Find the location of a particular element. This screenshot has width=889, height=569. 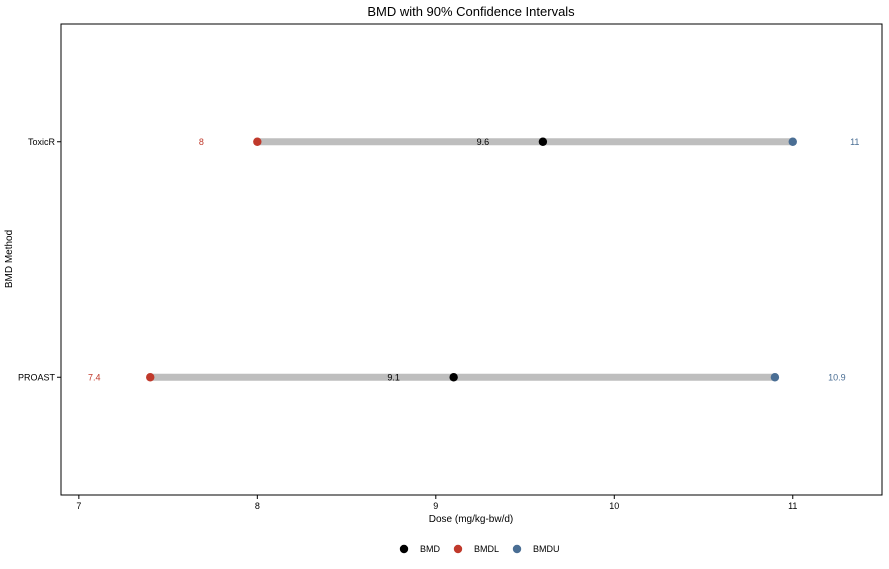

legend-bmdl-swatch is located at coordinates (458, 549).